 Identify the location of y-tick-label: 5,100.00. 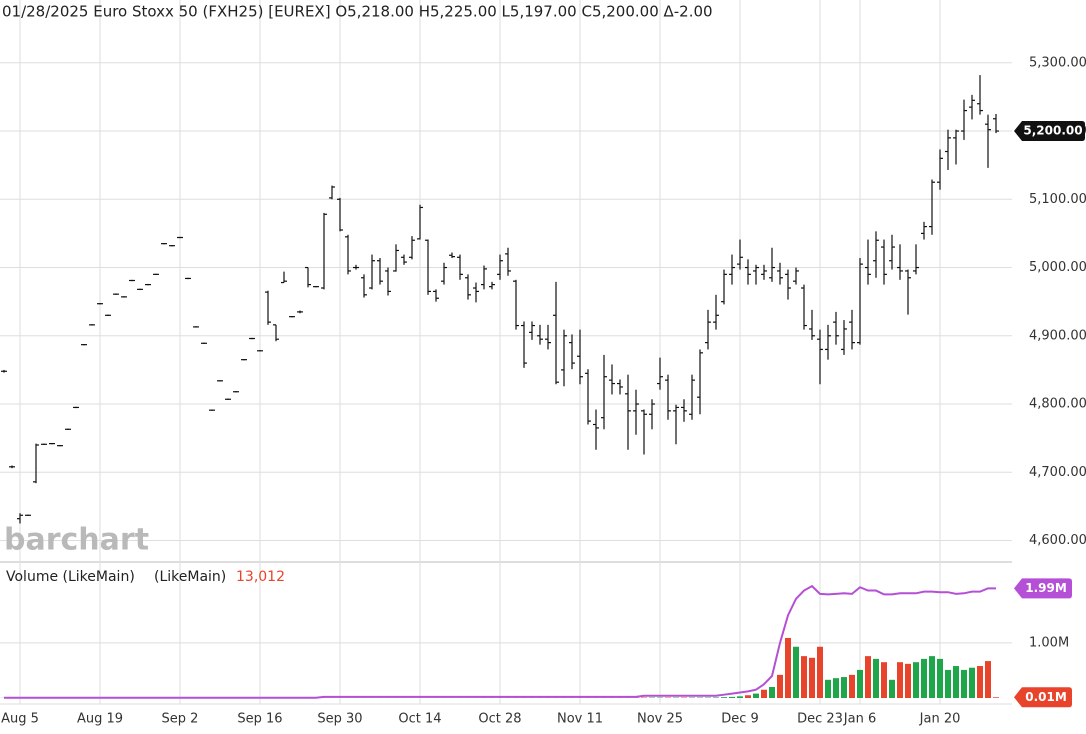
(1057, 199).